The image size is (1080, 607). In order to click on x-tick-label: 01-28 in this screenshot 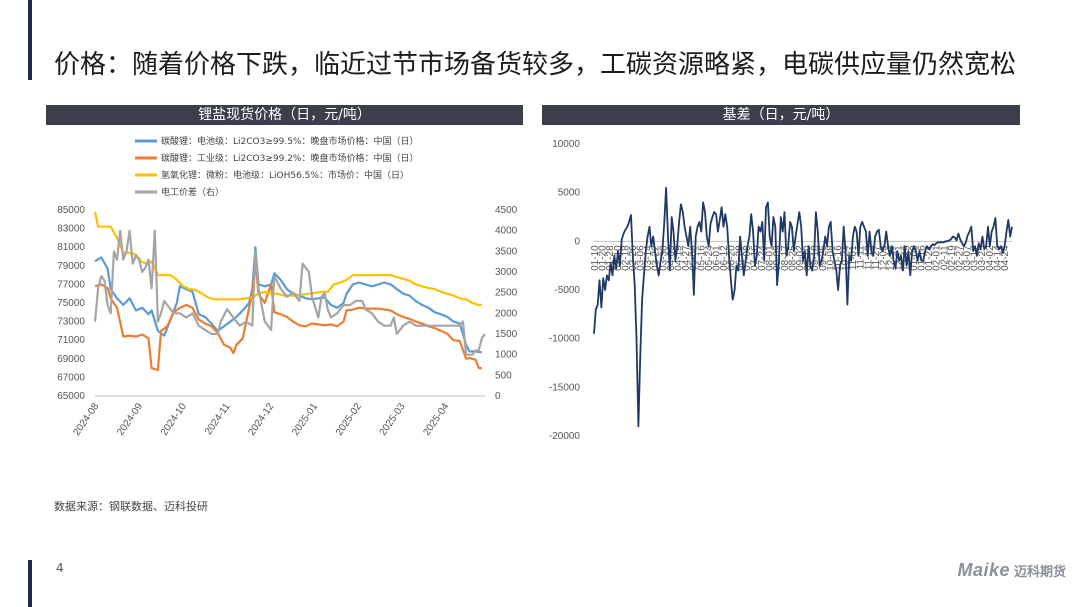, I will do `click(610, 258)`.